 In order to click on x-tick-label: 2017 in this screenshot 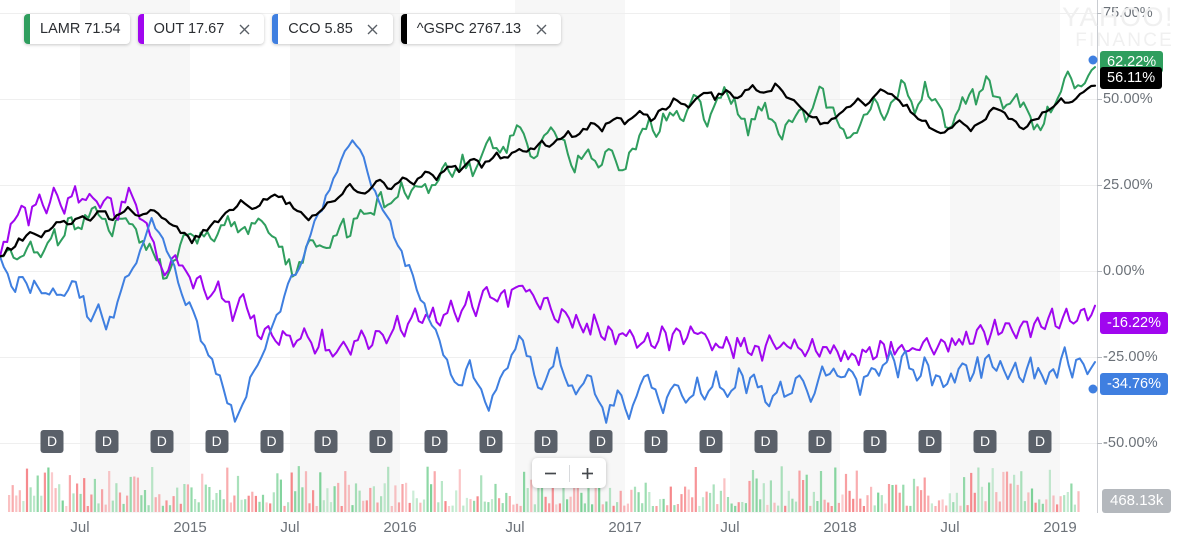, I will do `click(625, 527)`.